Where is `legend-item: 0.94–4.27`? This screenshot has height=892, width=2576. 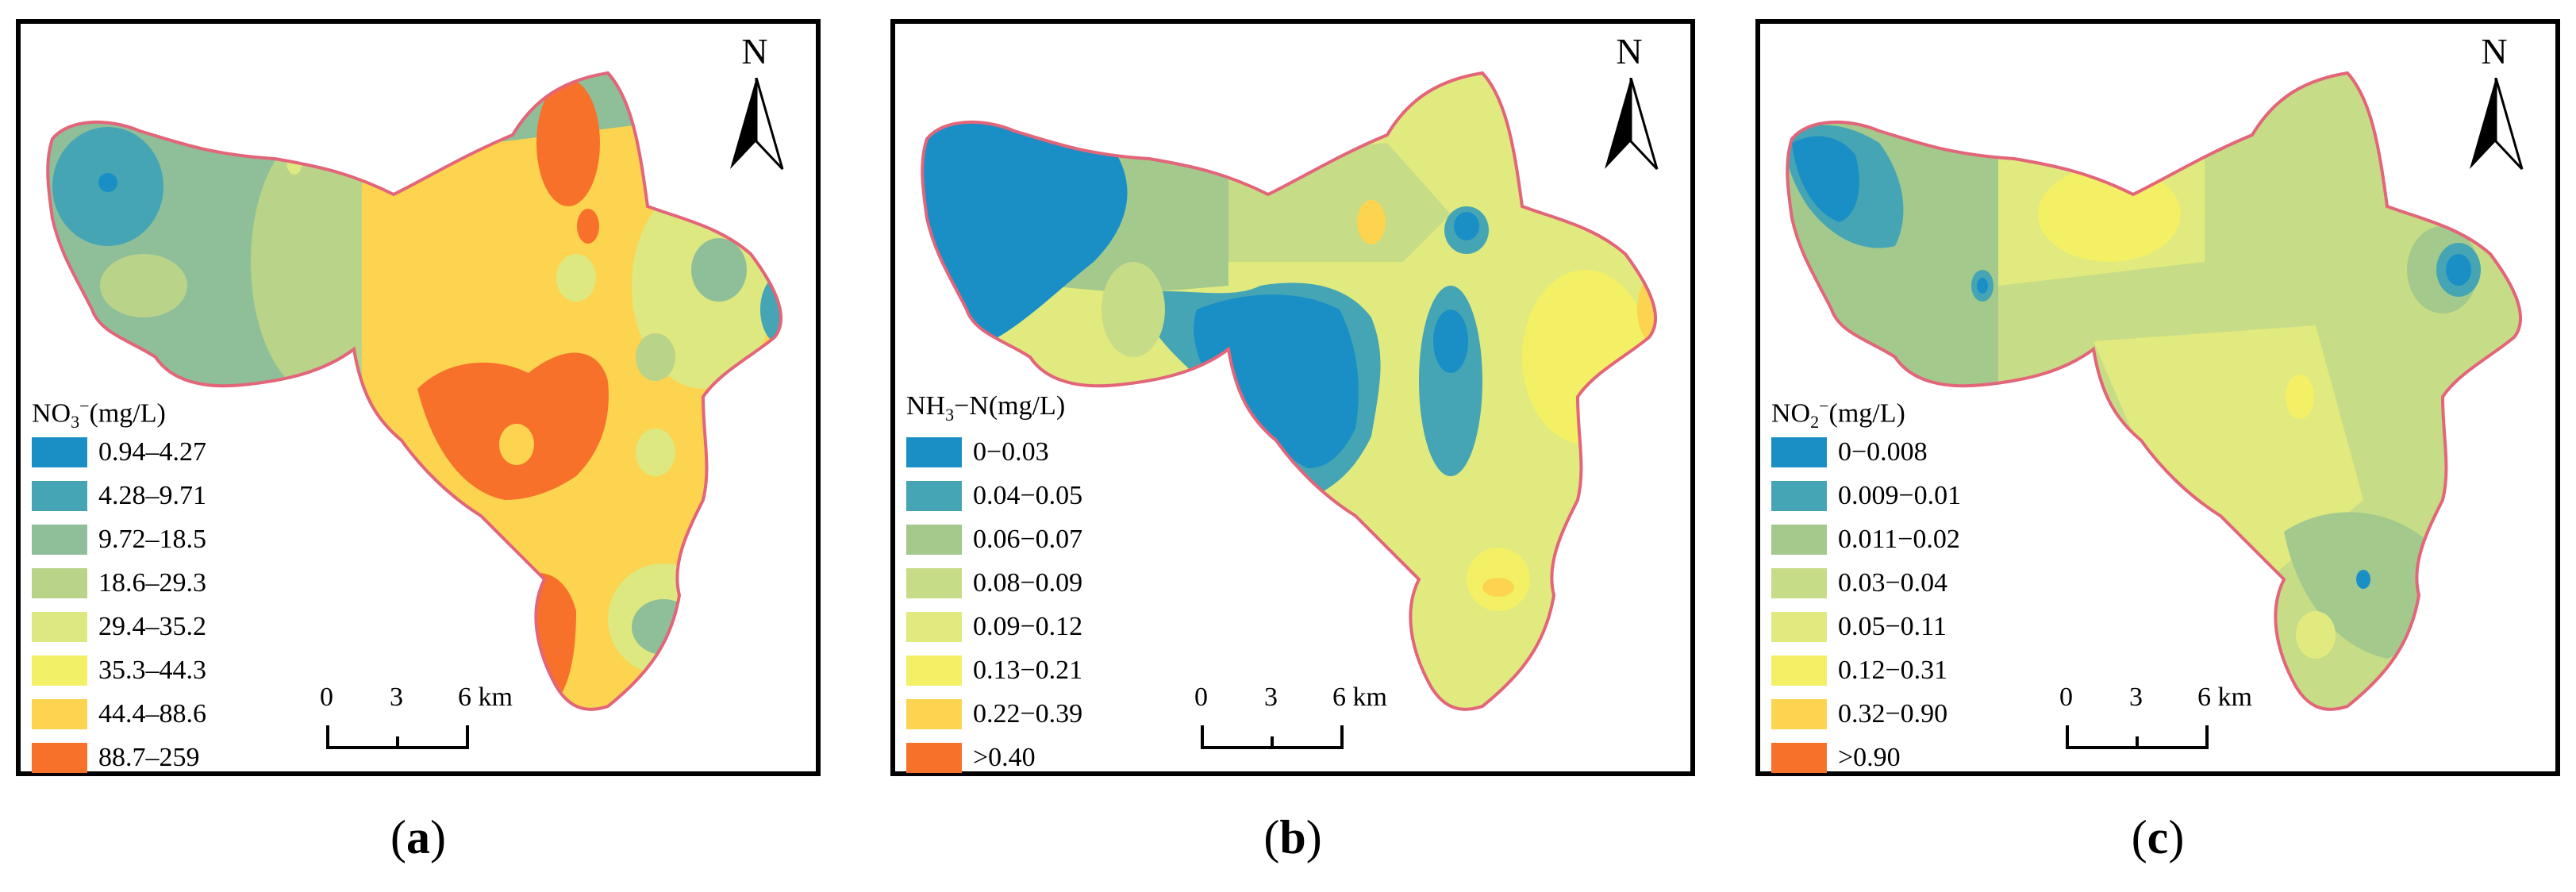 legend-item: 0.94–4.27 is located at coordinates (119, 452).